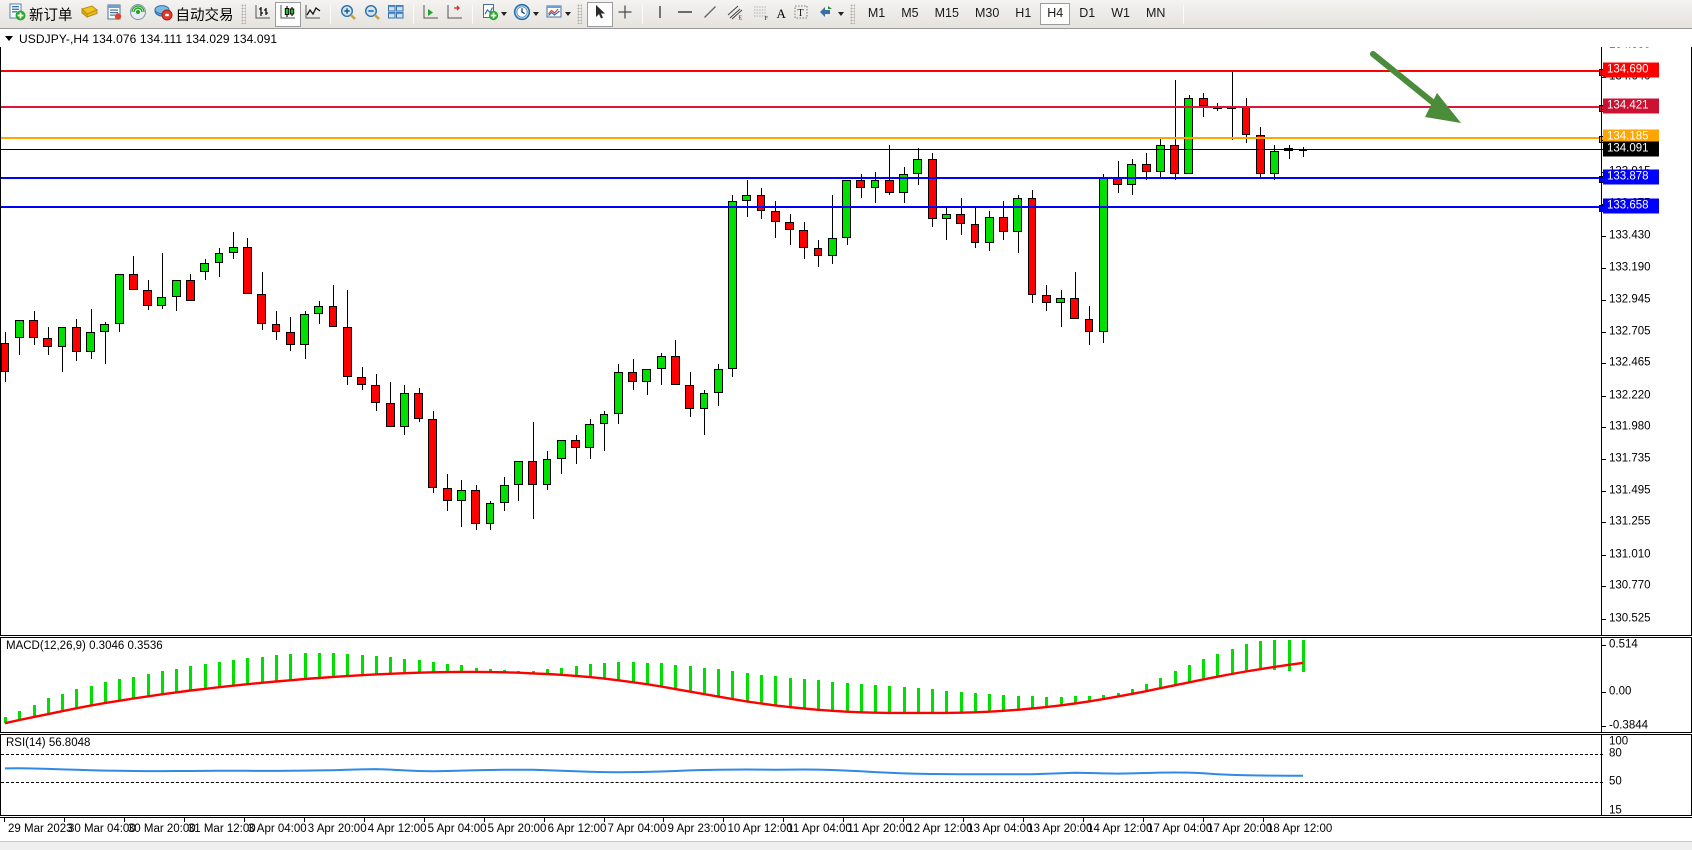  What do you see at coordinates (830, 14) in the screenshot?
I see `arrows-button` at bounding box center [830, 14].